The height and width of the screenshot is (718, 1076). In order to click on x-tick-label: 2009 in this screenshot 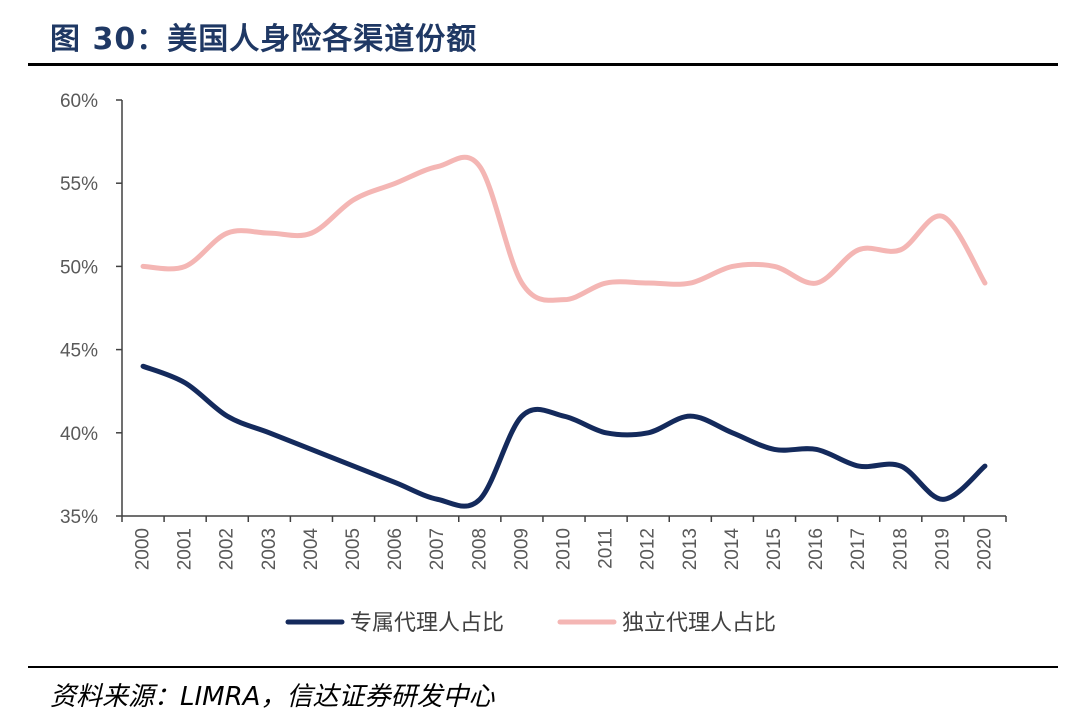, I will do `click(521, 549)`.